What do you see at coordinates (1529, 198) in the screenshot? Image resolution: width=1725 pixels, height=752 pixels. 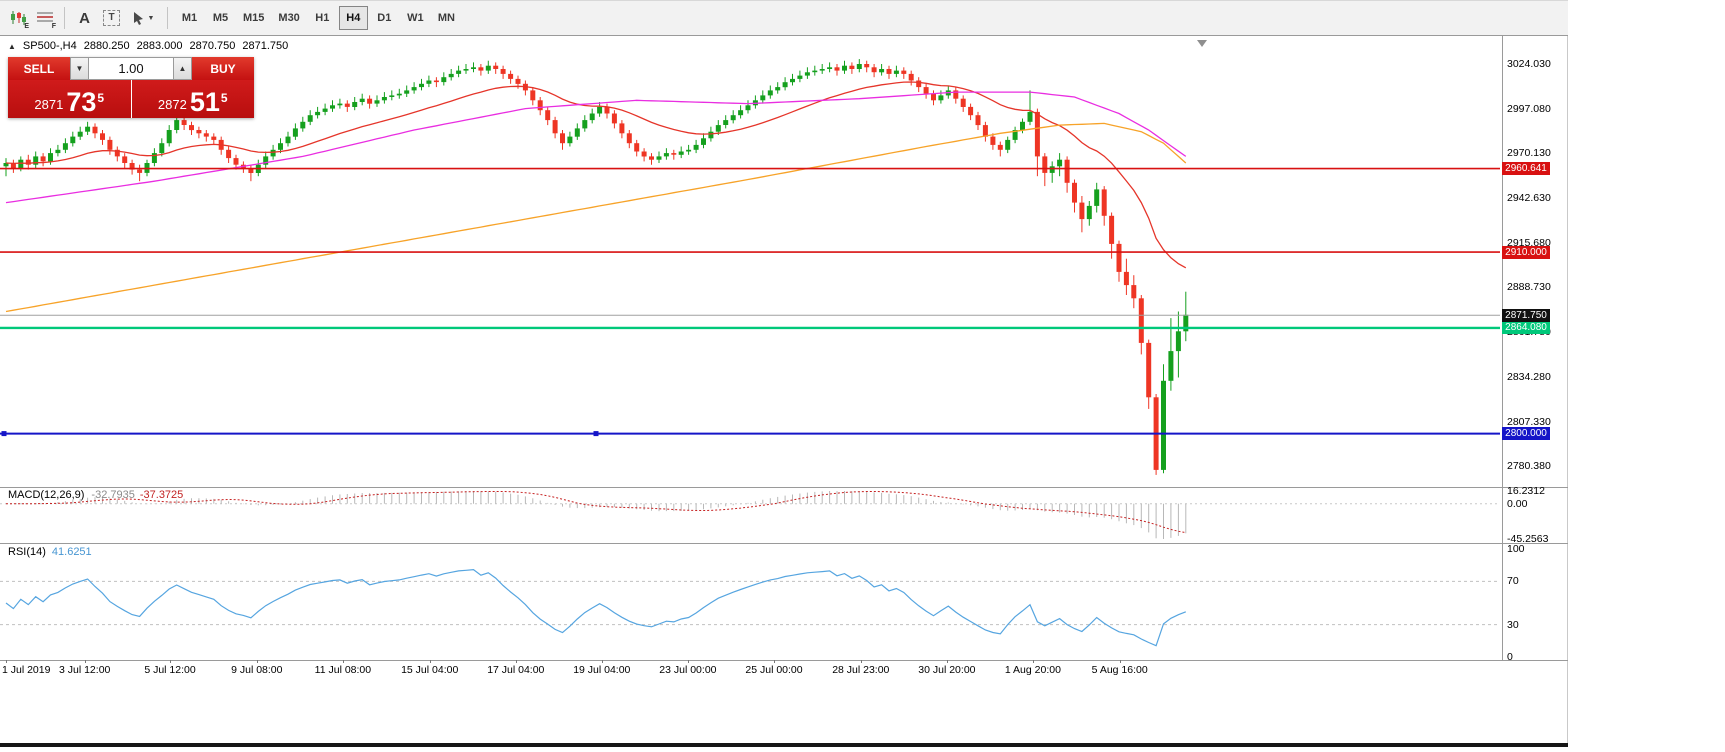 I see `price-axis-label: 2942.630` at bounding box center [1529, 198].